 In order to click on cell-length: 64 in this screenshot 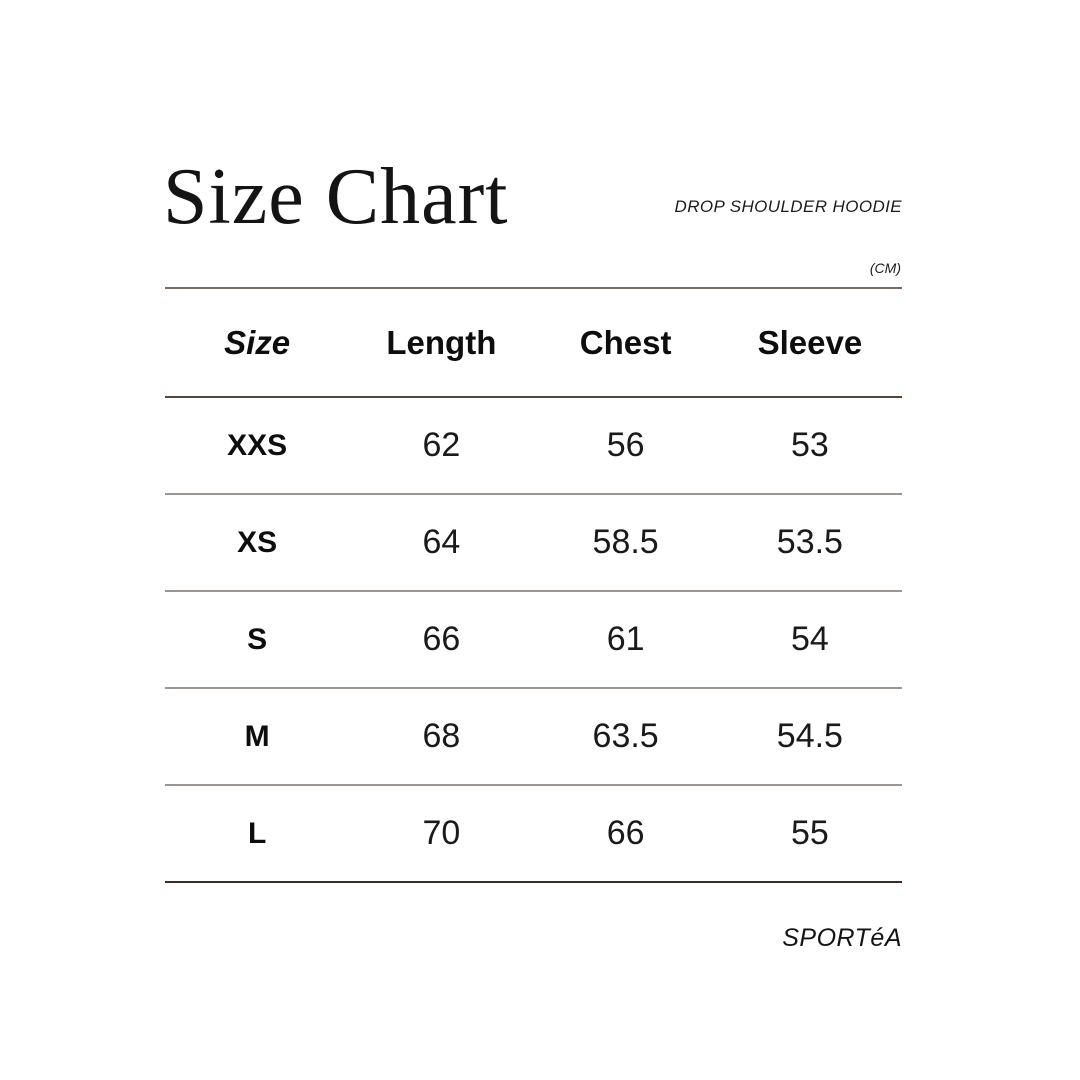, I will do `click(441, 542)`.